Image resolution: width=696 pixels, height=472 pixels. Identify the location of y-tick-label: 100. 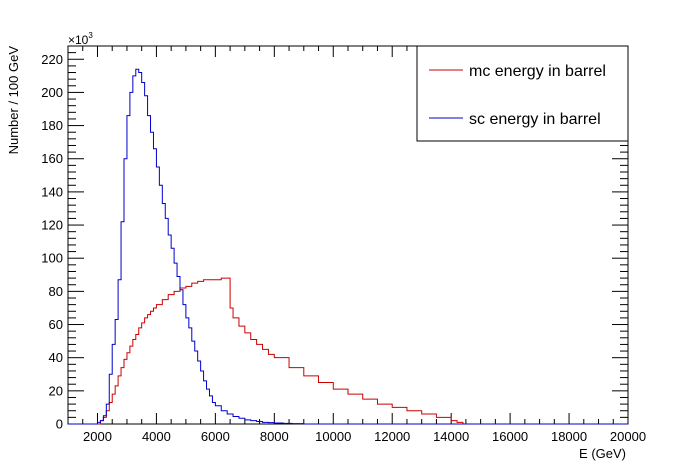
(52, 258).